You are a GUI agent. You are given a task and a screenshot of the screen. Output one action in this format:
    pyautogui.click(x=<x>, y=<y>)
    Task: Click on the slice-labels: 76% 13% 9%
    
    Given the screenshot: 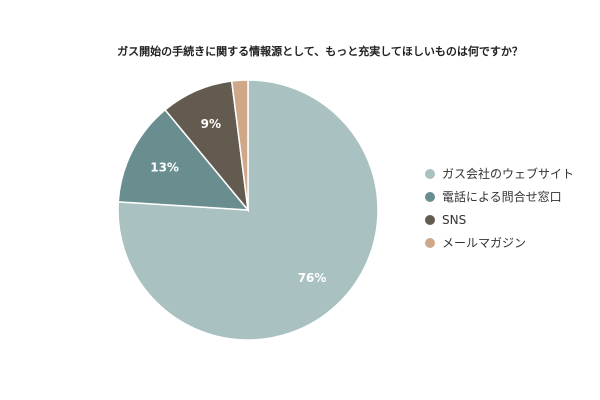 What is the action you would take?
    pyautogui.click(x=238, y=201)
    